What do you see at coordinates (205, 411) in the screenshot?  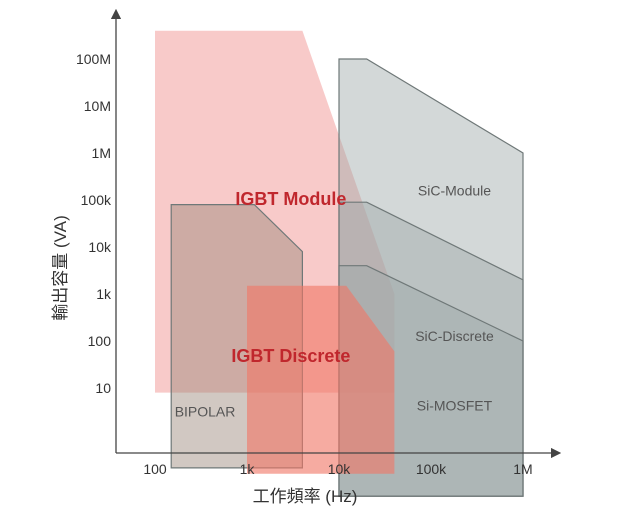 I see `label-bipolar: BIPOLAR` at bounding box center [205, 411].